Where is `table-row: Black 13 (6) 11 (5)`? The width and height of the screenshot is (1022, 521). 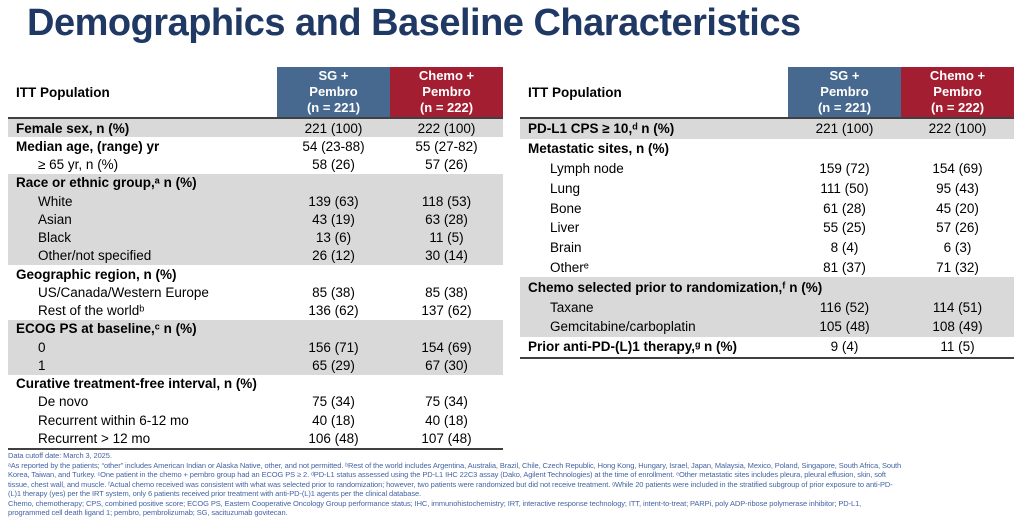 table-row: Black 13 (6) 11 (5) is located at coordinates (255, 237).